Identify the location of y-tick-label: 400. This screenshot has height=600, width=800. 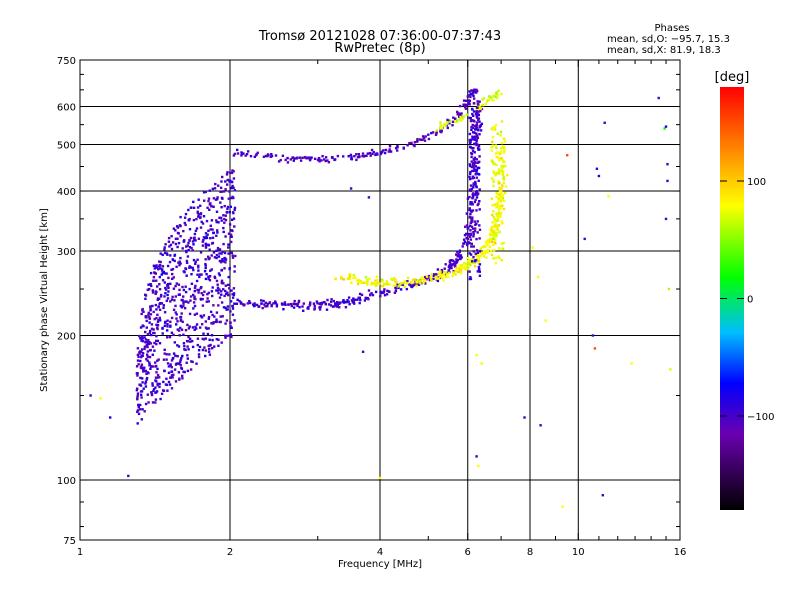
(66, 192).